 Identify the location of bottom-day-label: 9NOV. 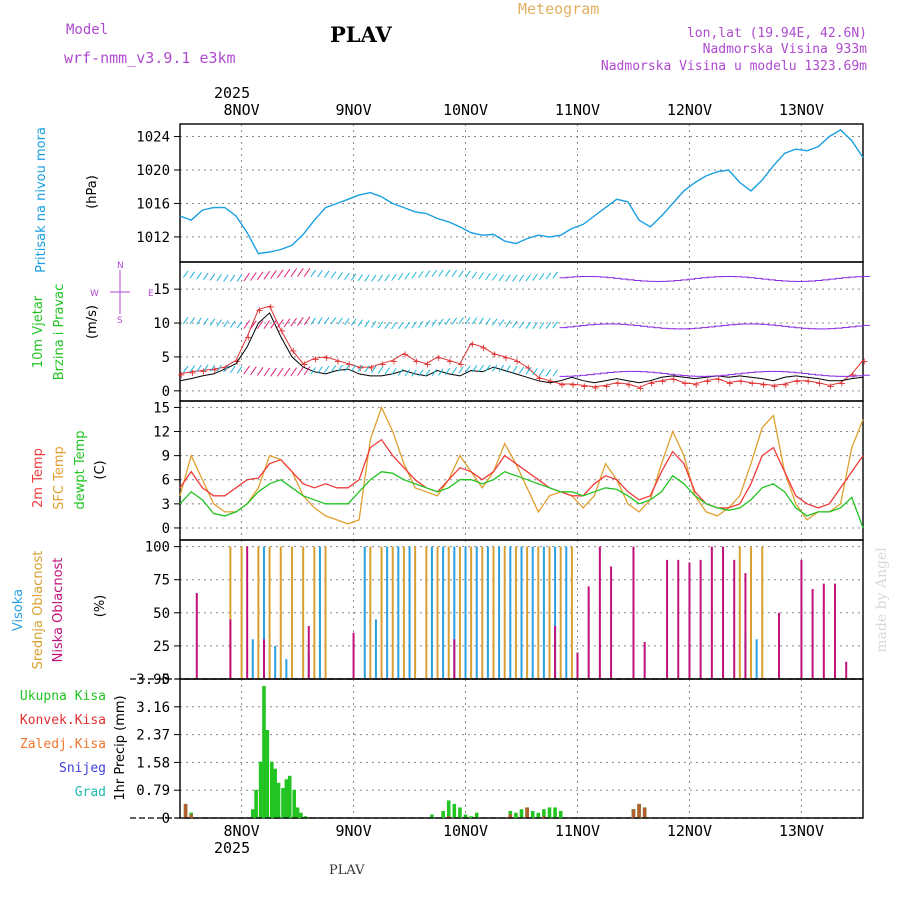
(353, 831).